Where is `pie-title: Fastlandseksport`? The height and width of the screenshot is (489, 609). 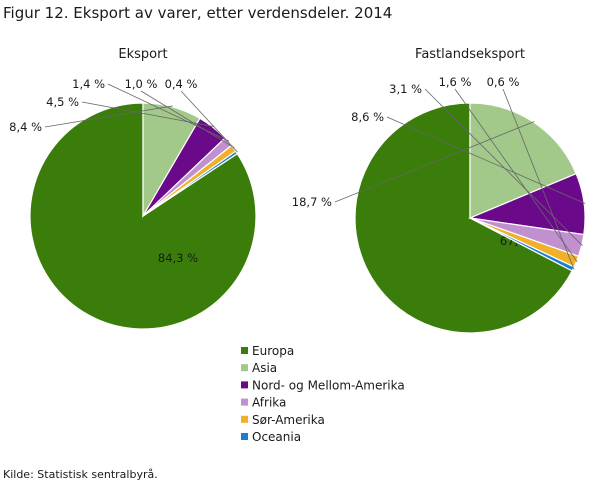
pie-title: Fastlandseksport is located at coordinates (470, 54).